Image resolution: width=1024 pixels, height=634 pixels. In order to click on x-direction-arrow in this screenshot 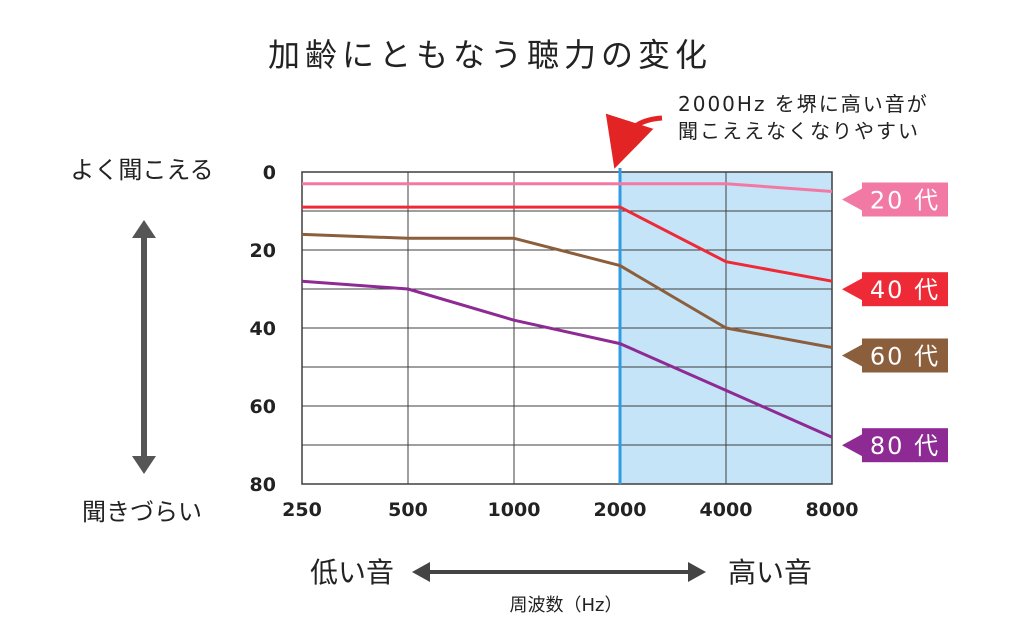, I will do `click(559, 572)`.